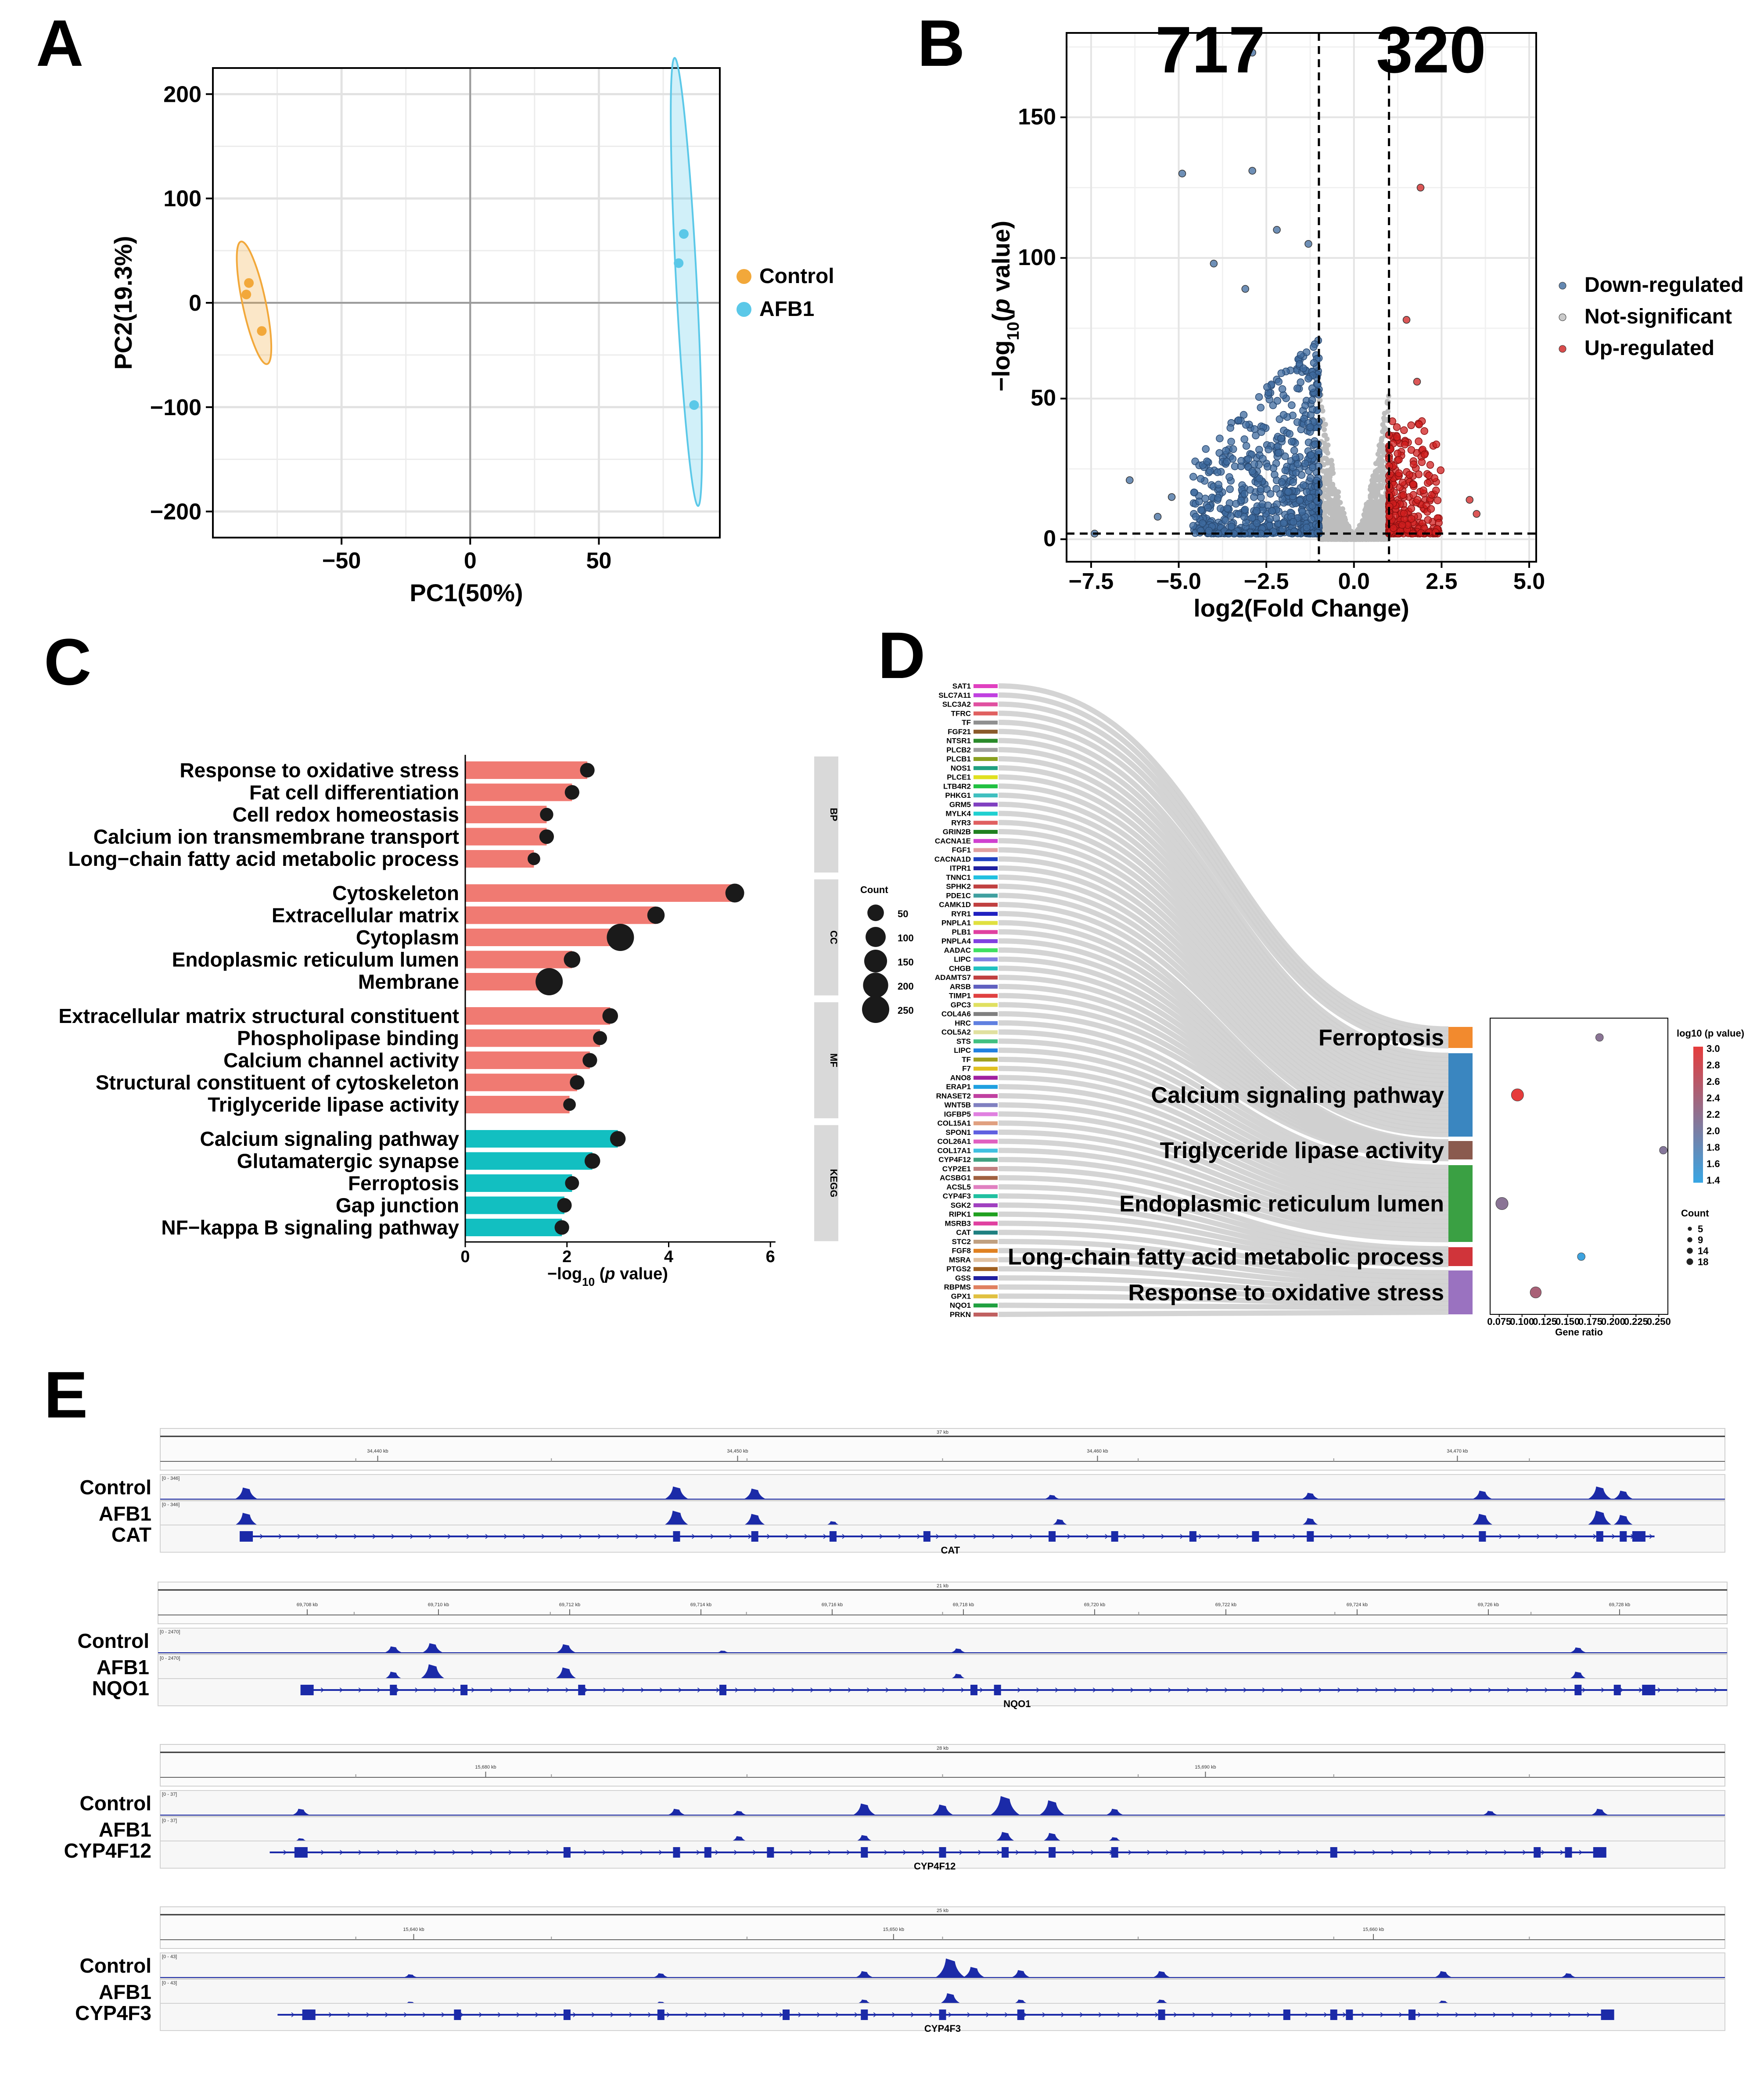  I want to click on coord-label: 34,440 kb, so click(378, 1451).